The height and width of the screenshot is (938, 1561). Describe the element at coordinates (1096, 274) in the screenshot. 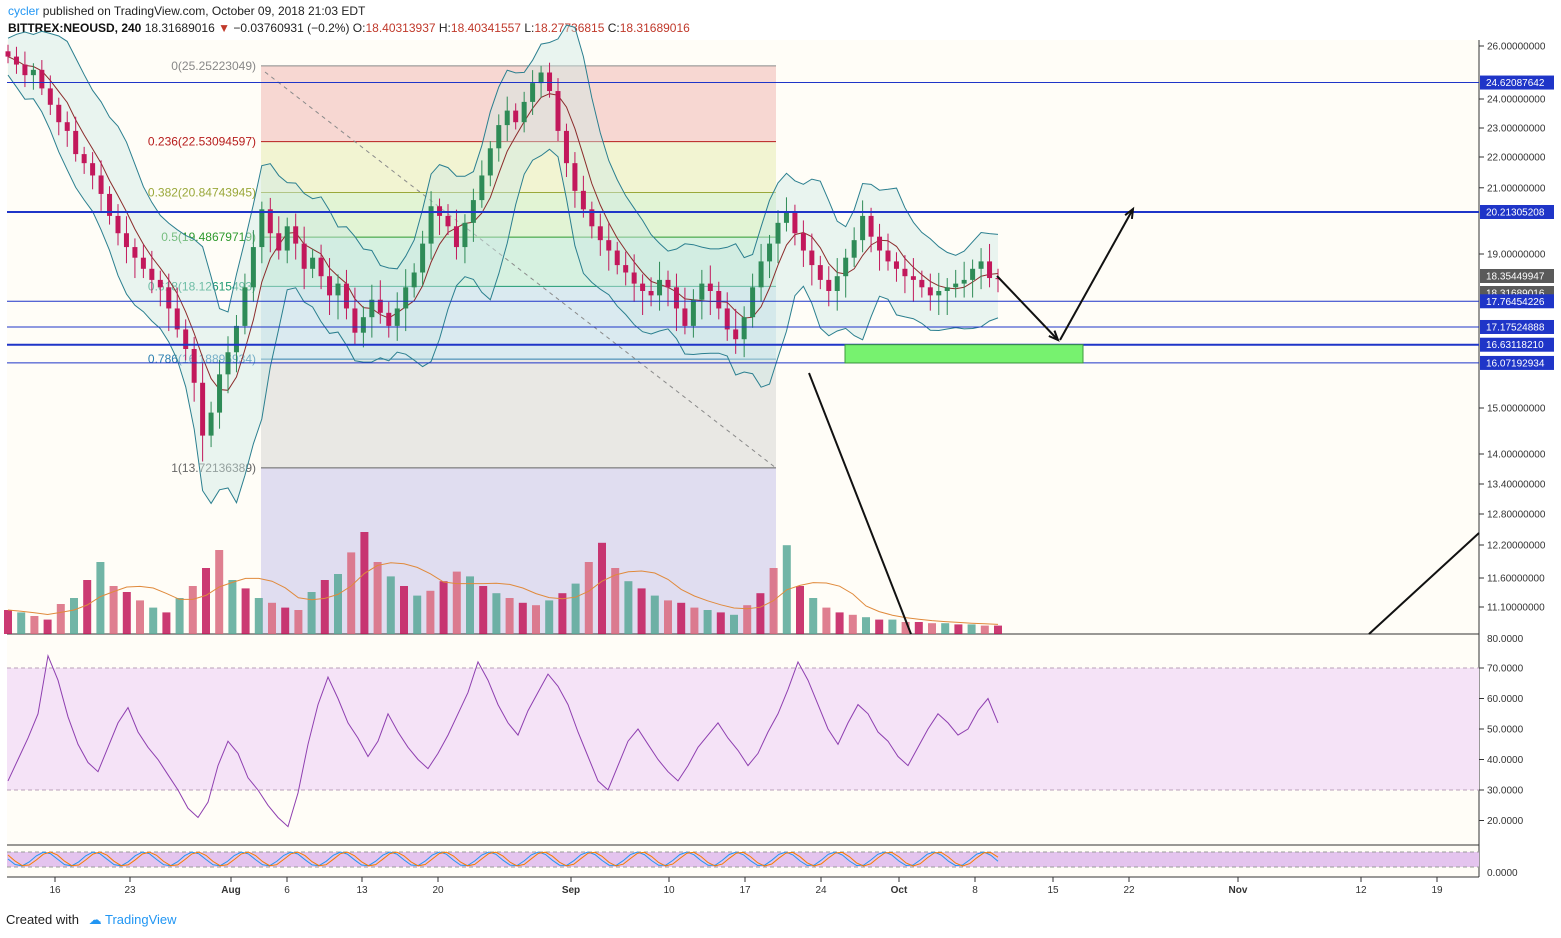

I see `projection-arrow-up` at that location.